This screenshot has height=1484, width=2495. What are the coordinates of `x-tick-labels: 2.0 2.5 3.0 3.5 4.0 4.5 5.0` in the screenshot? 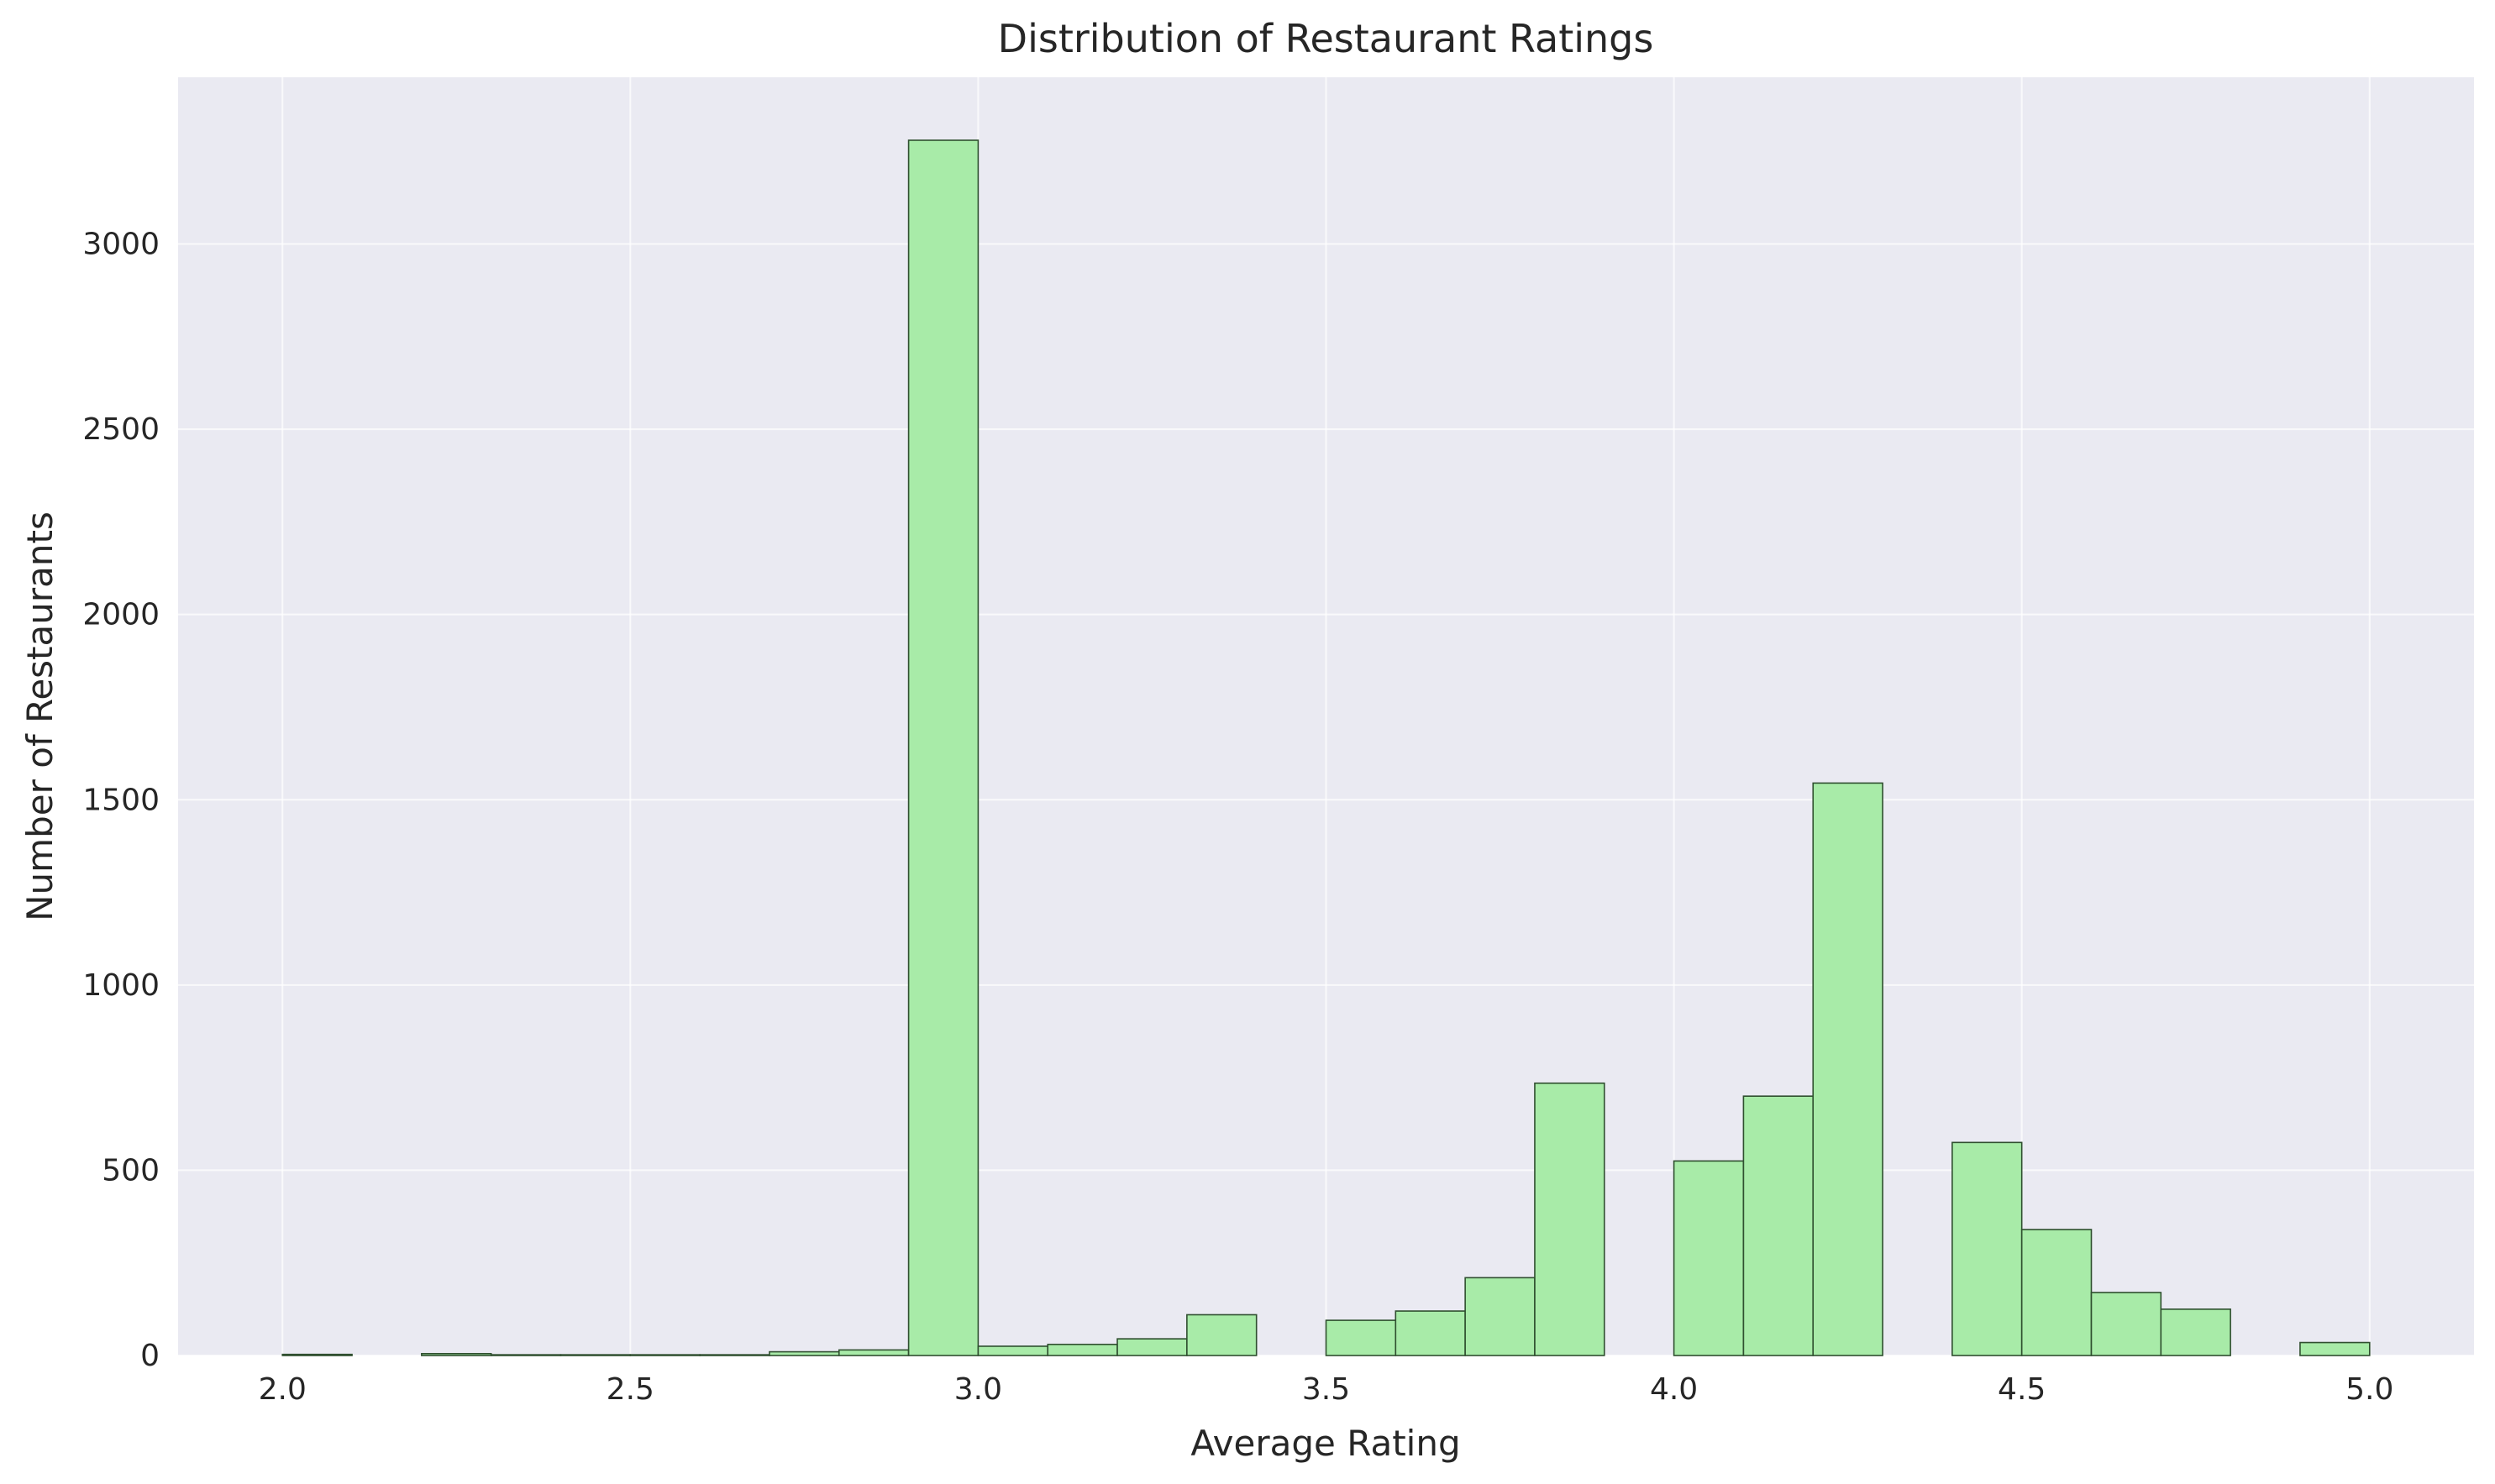 It's located at (1326, 1390).